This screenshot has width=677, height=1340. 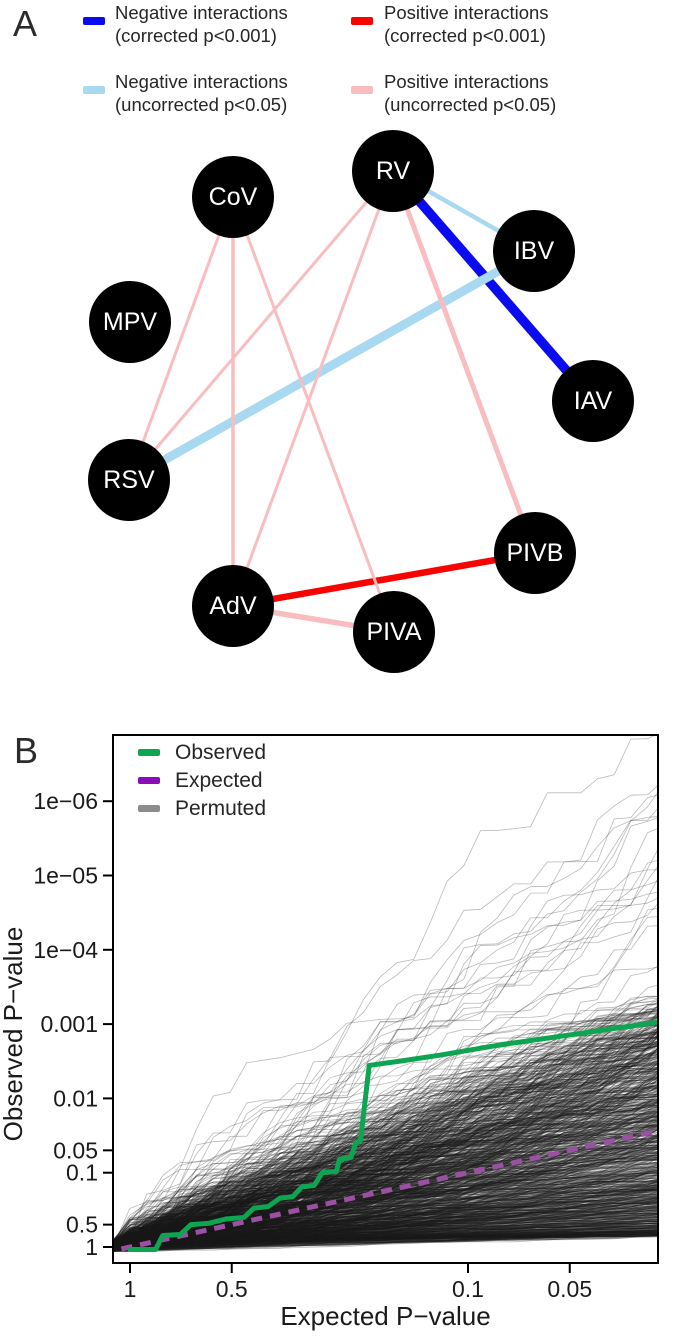 What do you see at coordinates (466, 12) in the screenshot?
I see `legend-line: Positive interactions` at bounding box center [466, 12].